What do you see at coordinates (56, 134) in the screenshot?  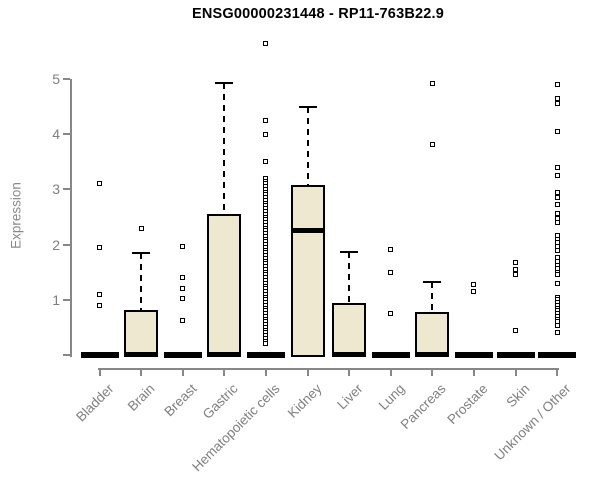 I see `y-tick-label: 4` at bounding box center [56, 134].